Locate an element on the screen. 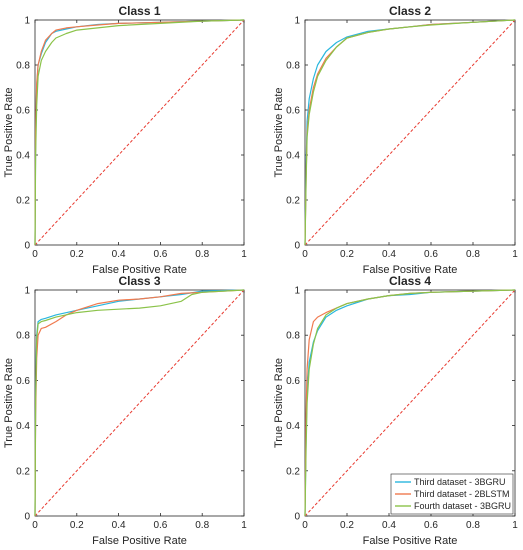 The width and height of the screenshot is (523, 550). legend-label: Third dataset - 2BLSTM is located at coordinates (462, 494).